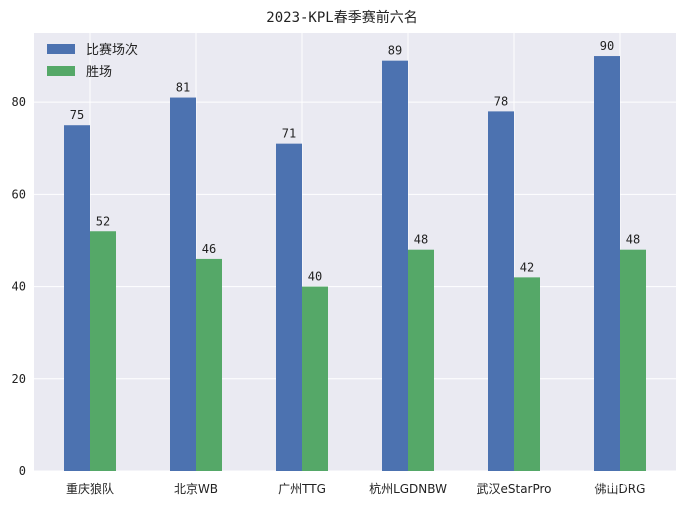 The height and width of the screenshot is (505, 684). What do you see at coordinates (22, 471) in the screenshot?
I see `y-tick-label: 0` at bounding box center [22, 471].